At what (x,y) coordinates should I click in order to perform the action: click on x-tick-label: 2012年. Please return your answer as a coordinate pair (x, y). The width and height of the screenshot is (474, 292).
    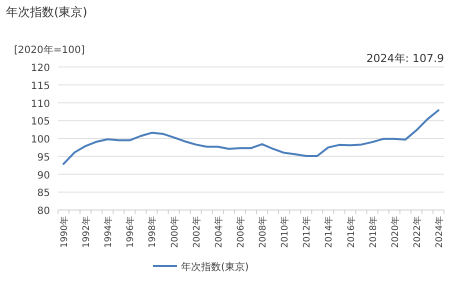
    Looking at the image, I should click on (307, 232).